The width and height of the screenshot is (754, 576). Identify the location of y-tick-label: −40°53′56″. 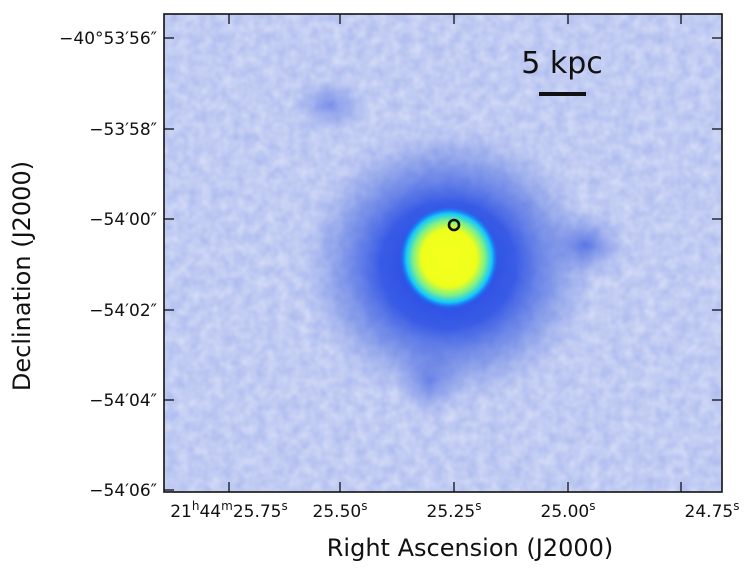
(108, 39).